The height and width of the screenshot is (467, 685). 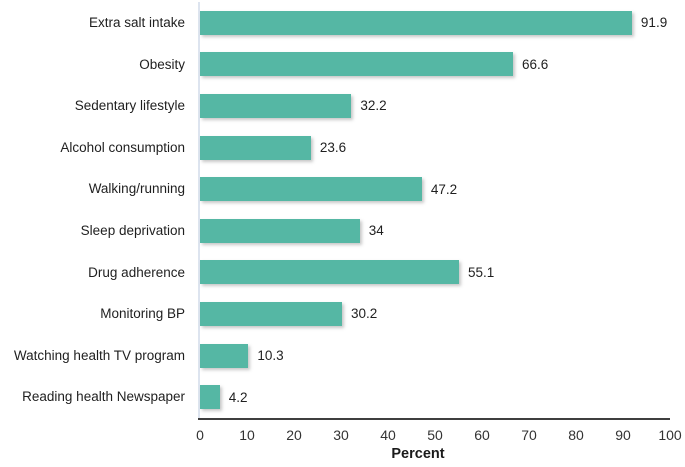 What do you see at coordinates (270, 356) in the screenshot?
I see `value-label: 10.3` at bounding box center [270, 356].